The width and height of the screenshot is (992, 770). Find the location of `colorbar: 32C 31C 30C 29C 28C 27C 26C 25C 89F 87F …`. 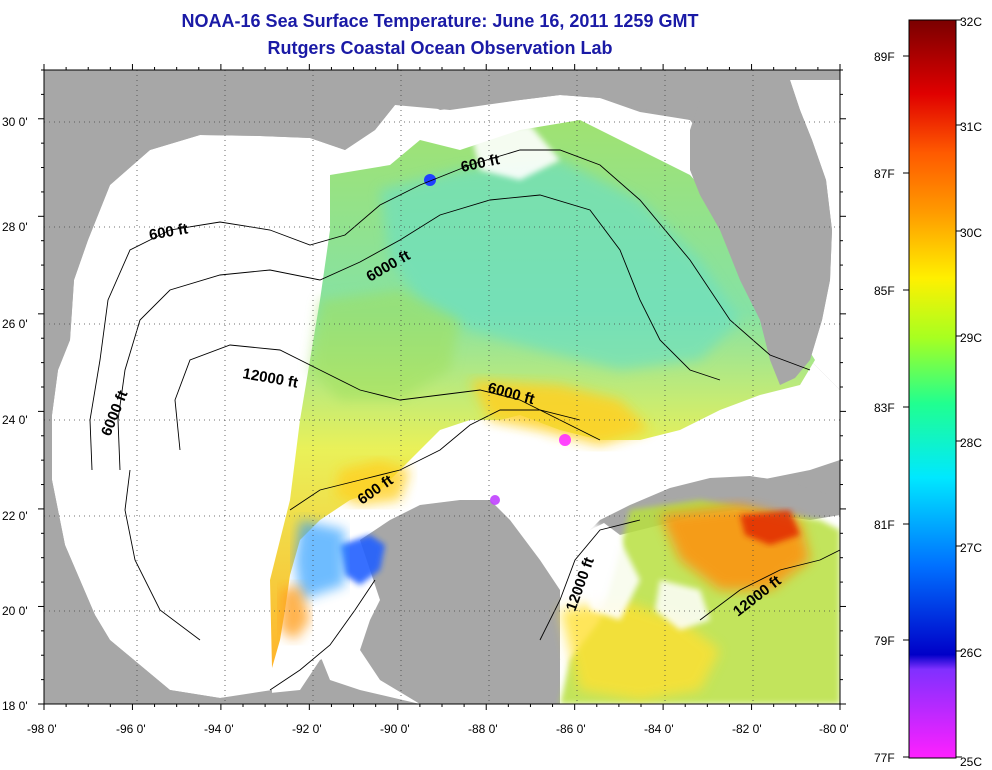

colorbar: 32C 31C 30C 29C 28C 27C 26C 25C 89F 87F … is located at coordinates (928, 392).